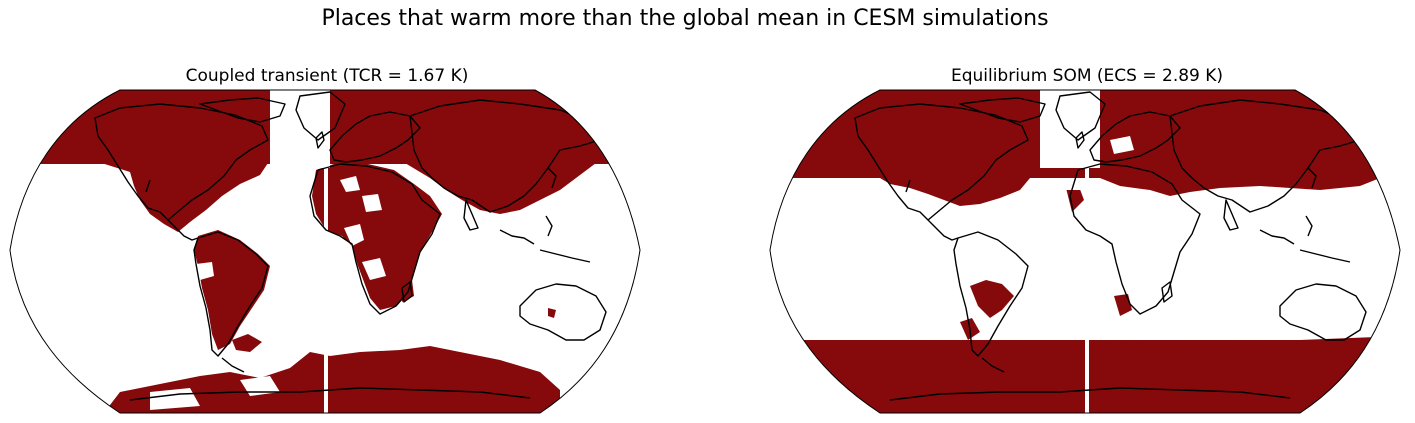 Image resolution: width=1415 pixels, height=423 pixels. What do you see at coordinates (1087, 76) in the screenshot?
I see `panel-title-right: Equilibrium SOM (ECS = 2.89 K)` at bounding box center [1087, 76].